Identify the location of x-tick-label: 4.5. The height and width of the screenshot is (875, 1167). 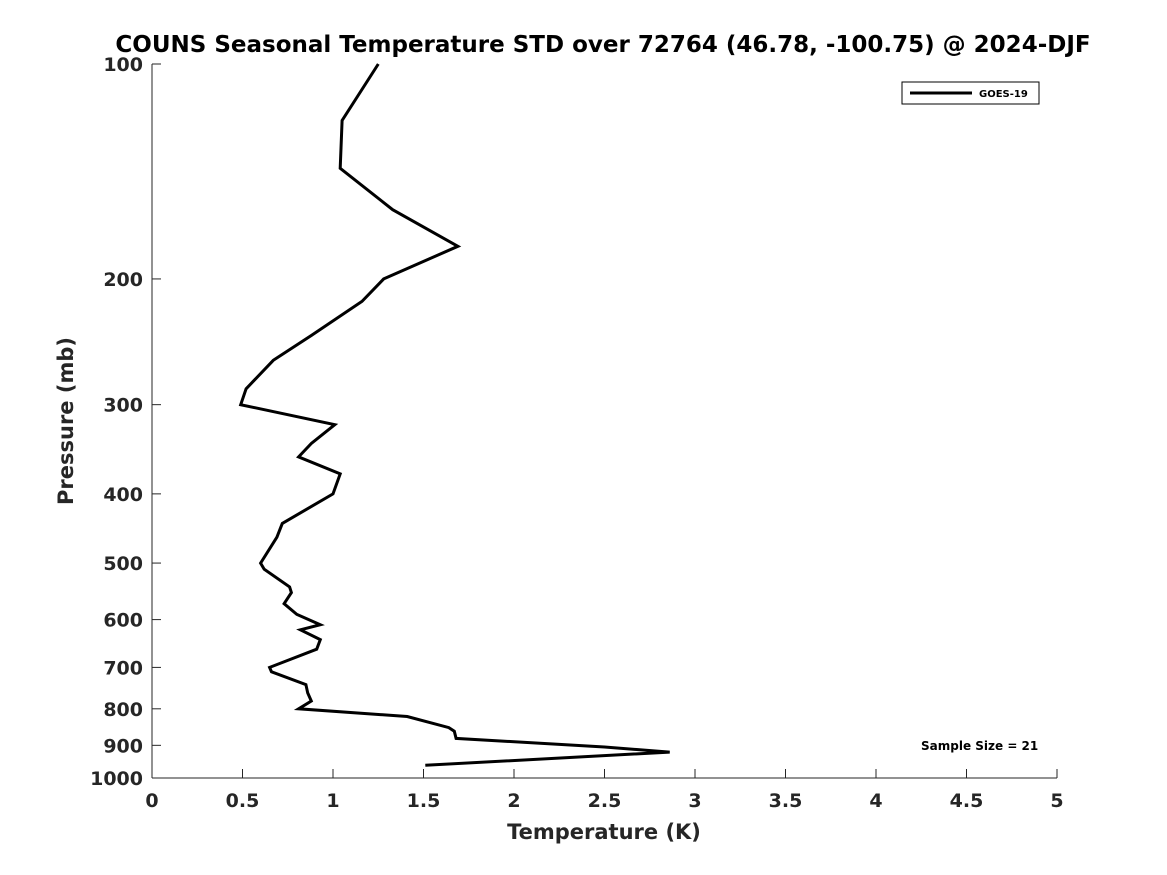
(967, 801).